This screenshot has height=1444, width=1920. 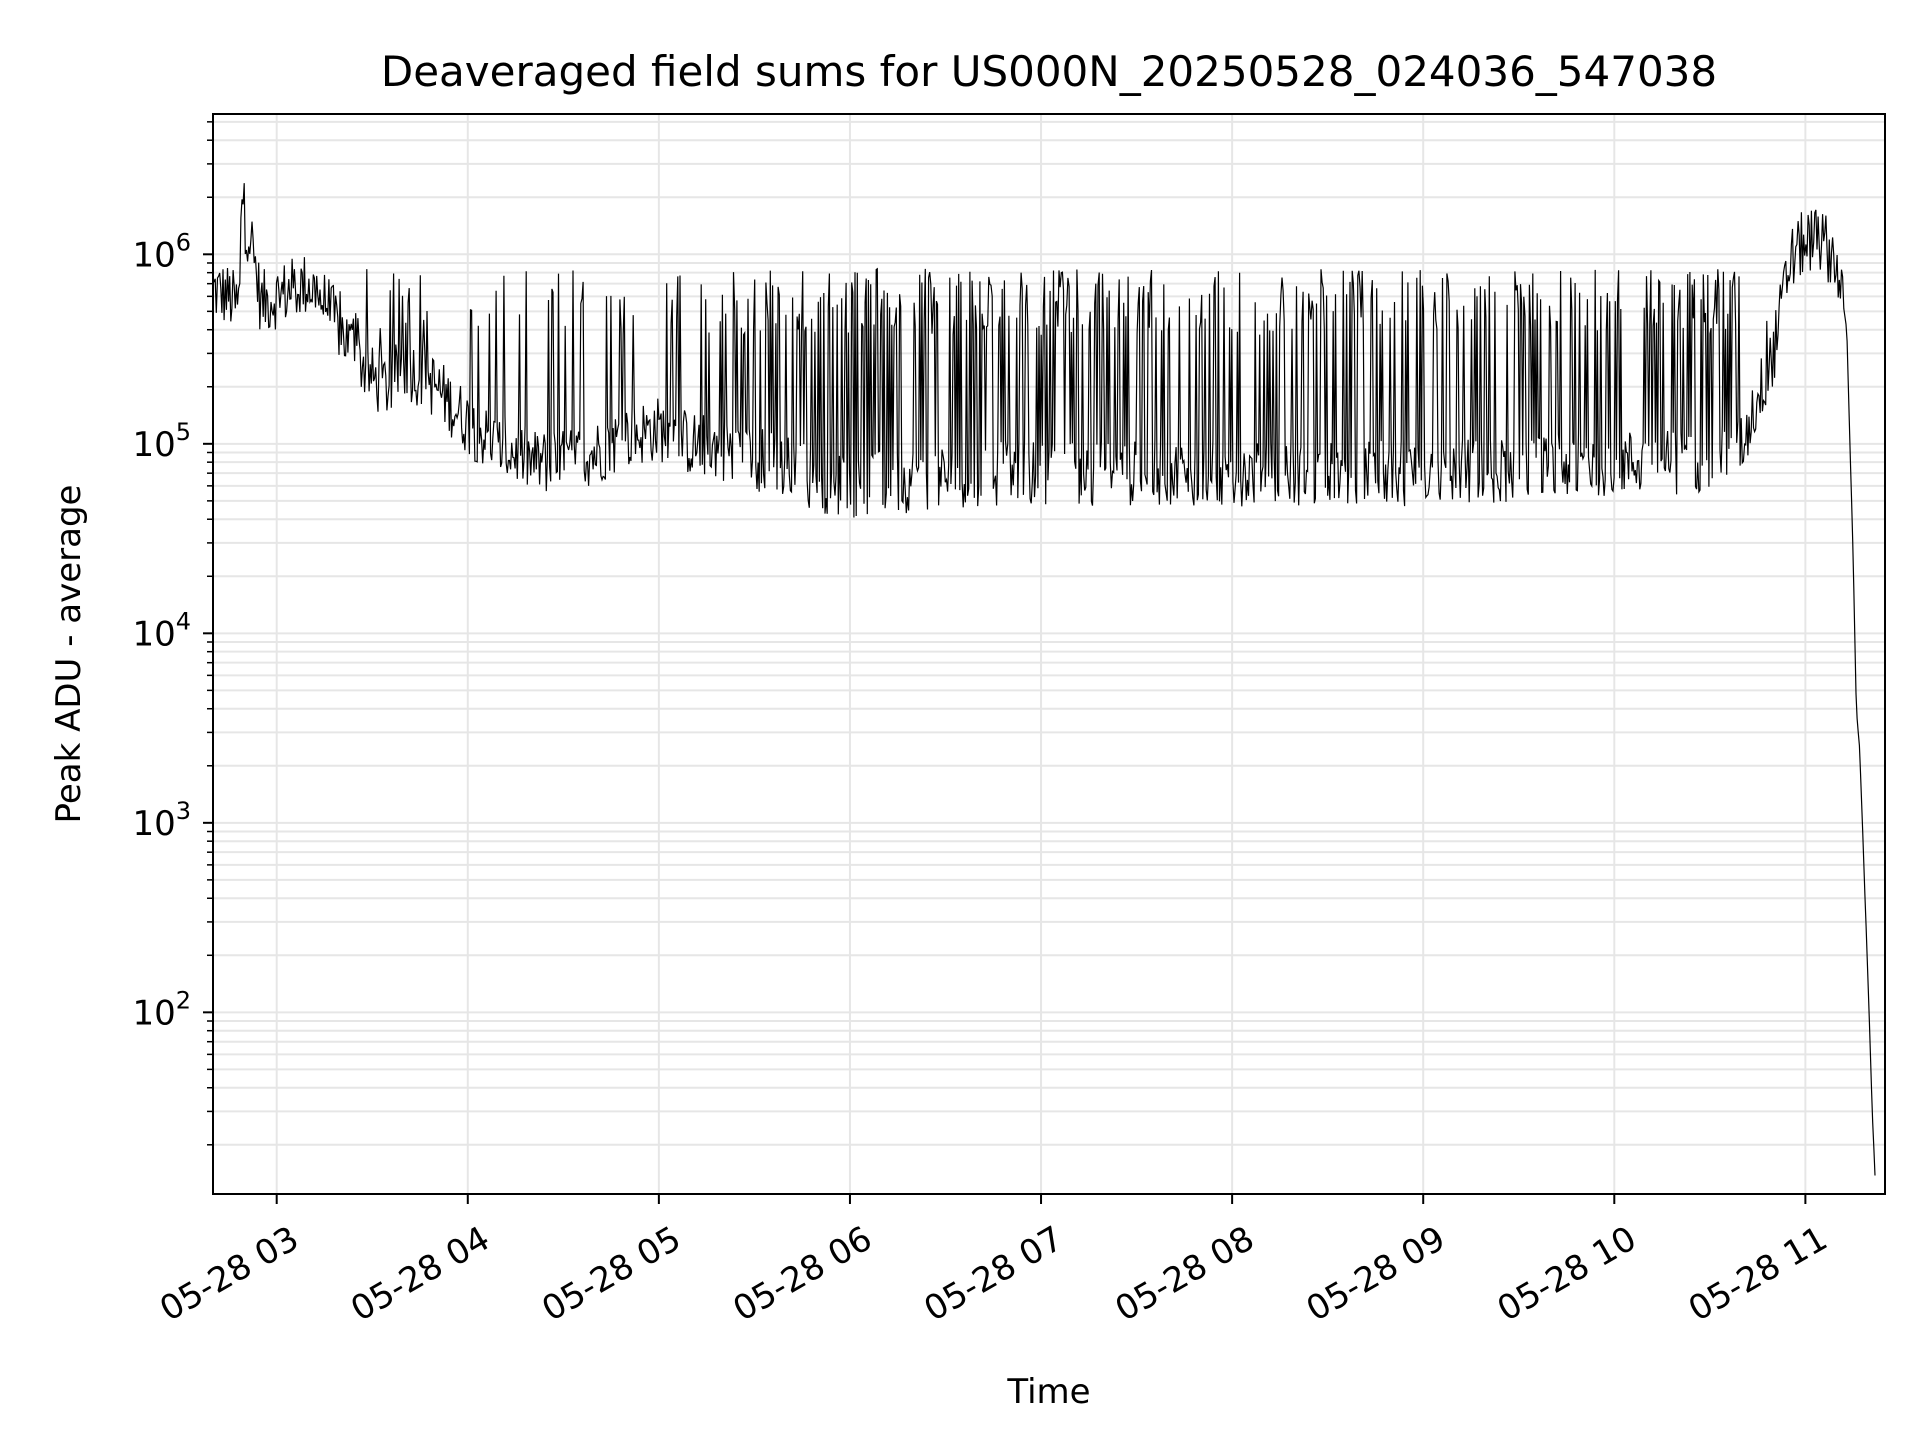 I want to click on y-tick-exponent: 2, so click(x=183, y=1000).